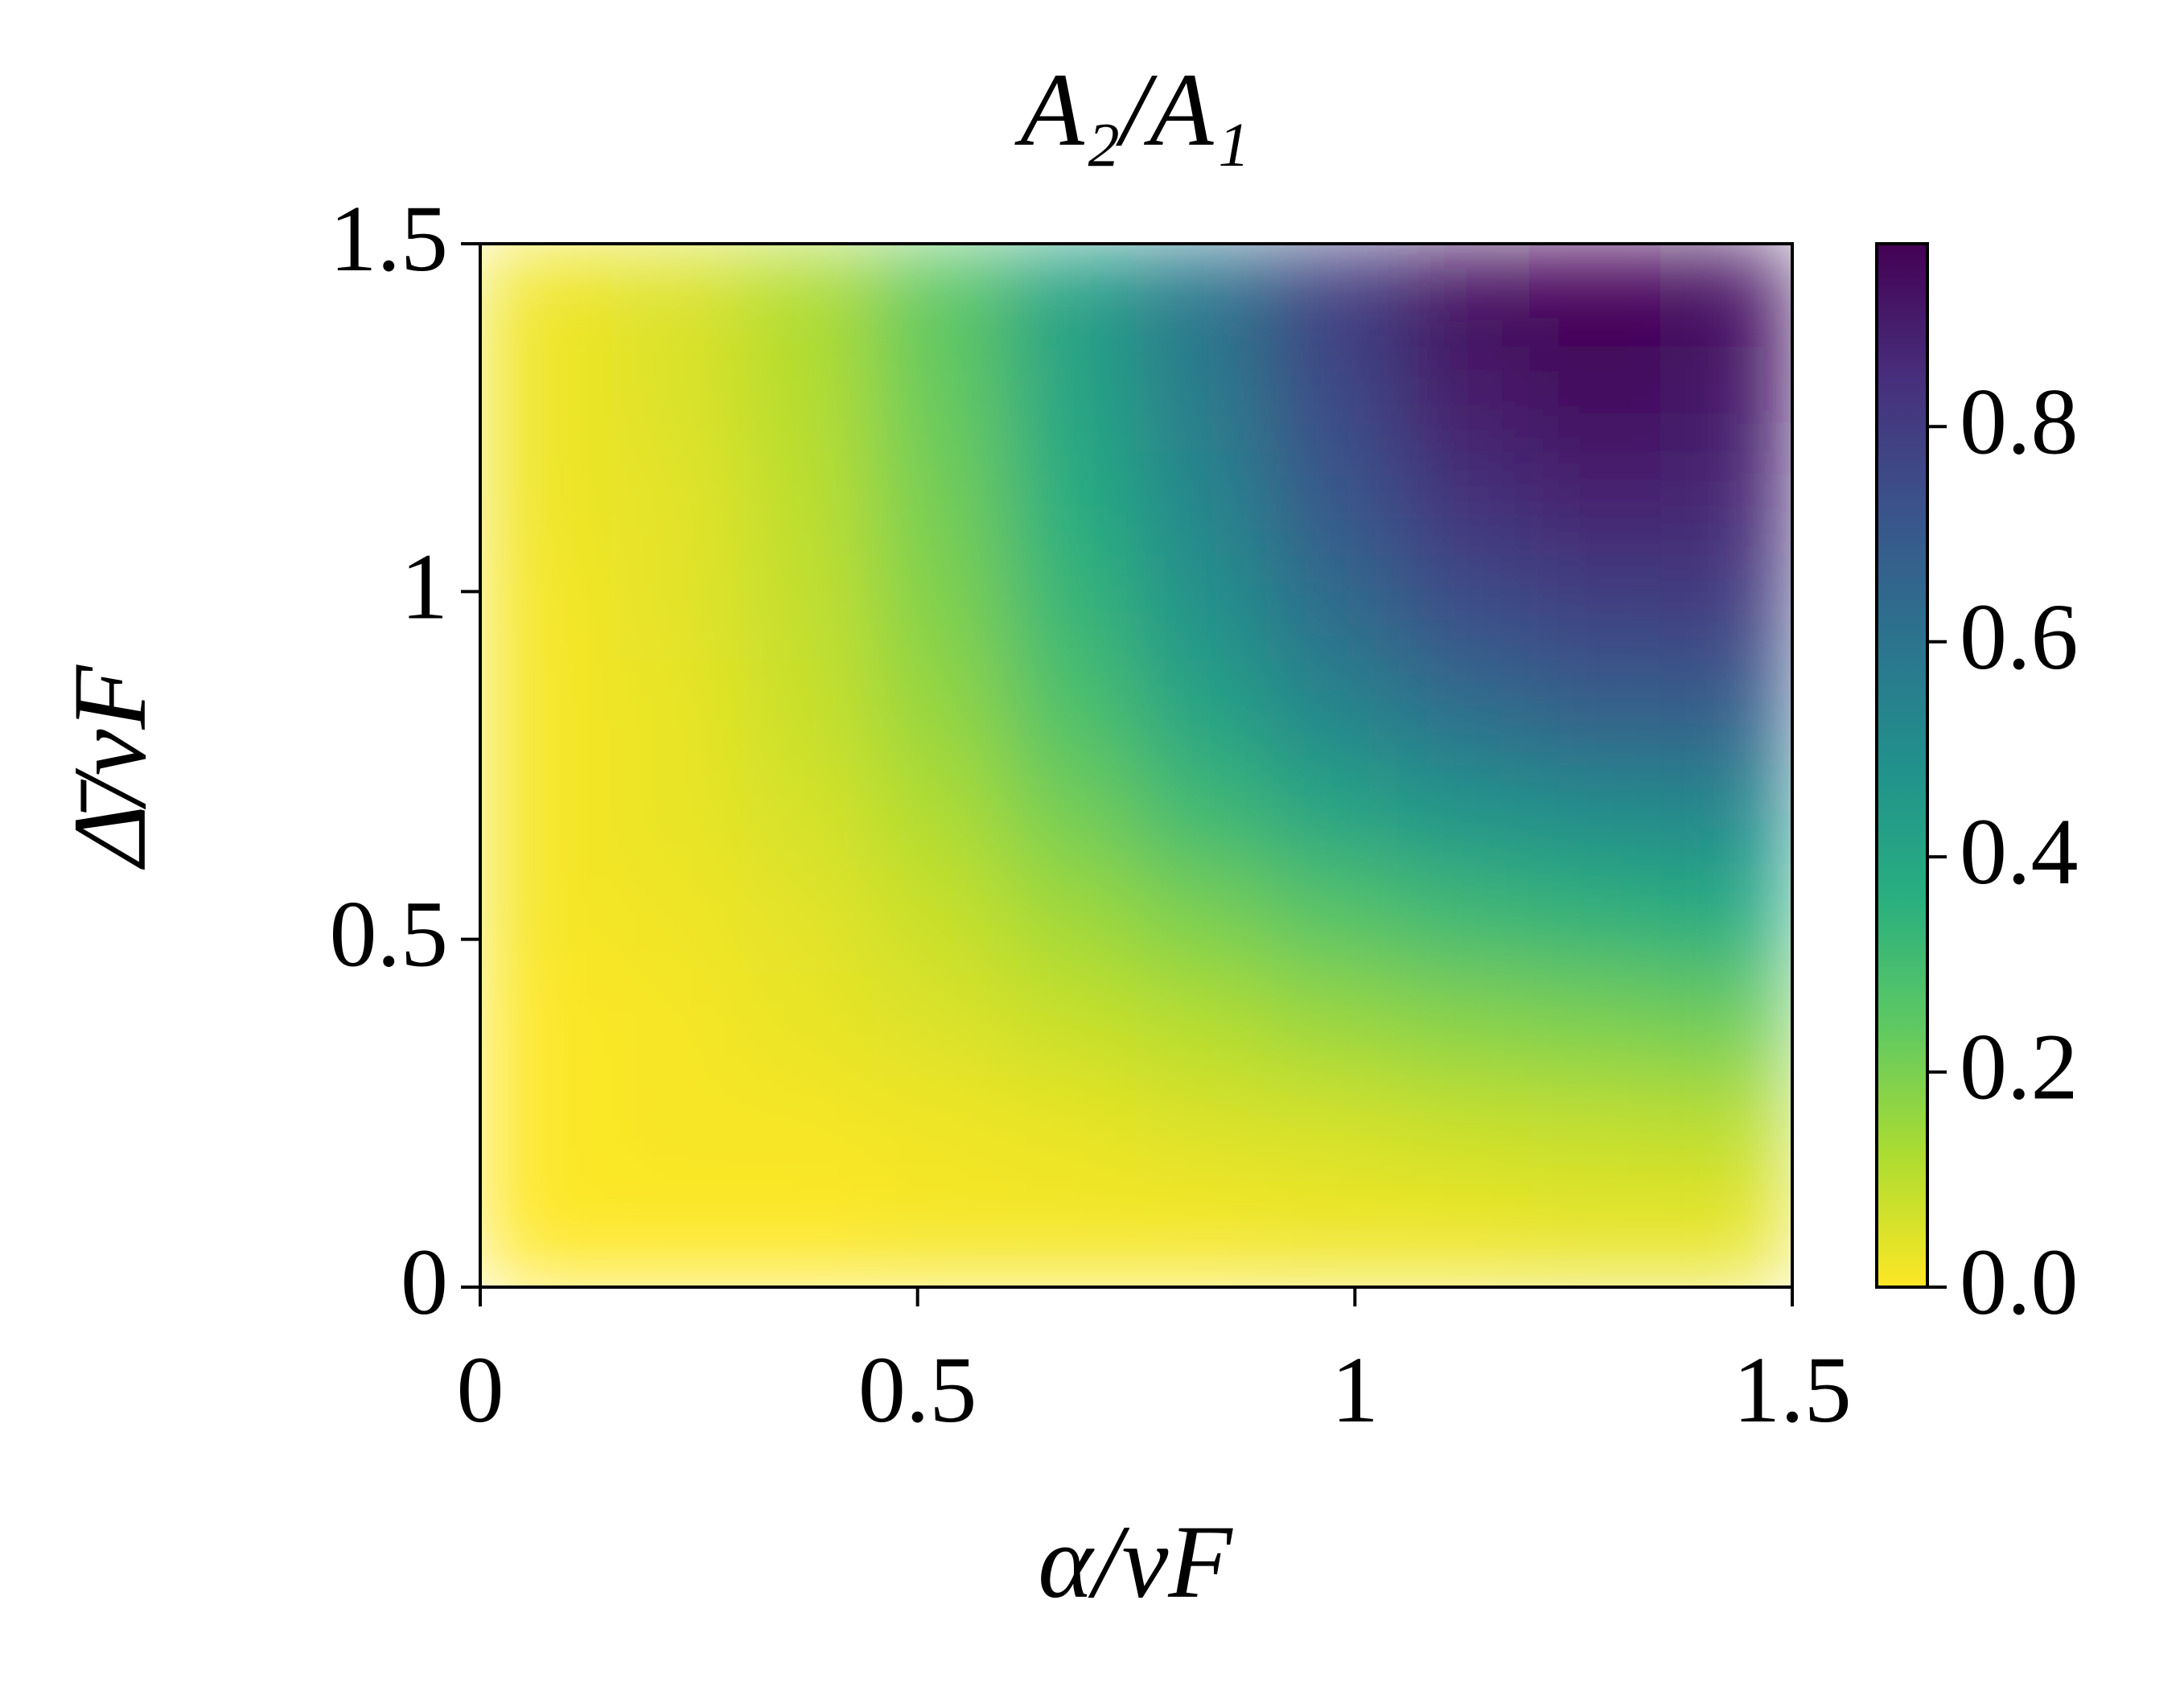  What do you see at coordinates (1135, 1562) in the screenshot?
I see `x-axis-label: α/vF` at bounding box center [1135, 1562].